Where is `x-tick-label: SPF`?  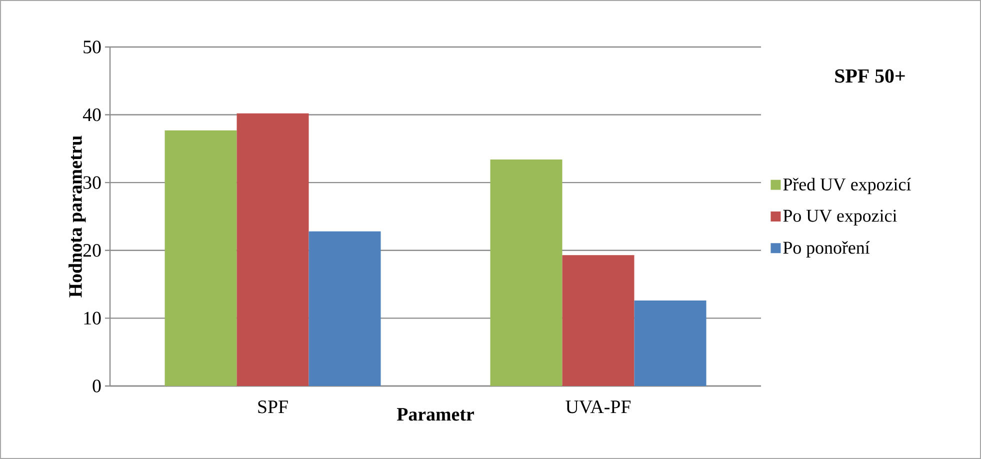
x-tick-label: SPF is located at coordinates (273, 407).